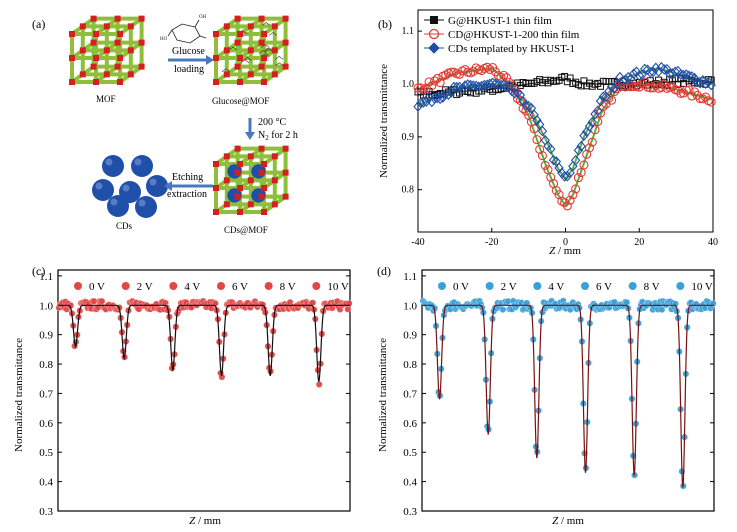  What do you see at coordinates (500, 21) in the screenshot?
I see `legend-entry-label: G@HKUST-1 thin film` at bounding box center [500, 21].